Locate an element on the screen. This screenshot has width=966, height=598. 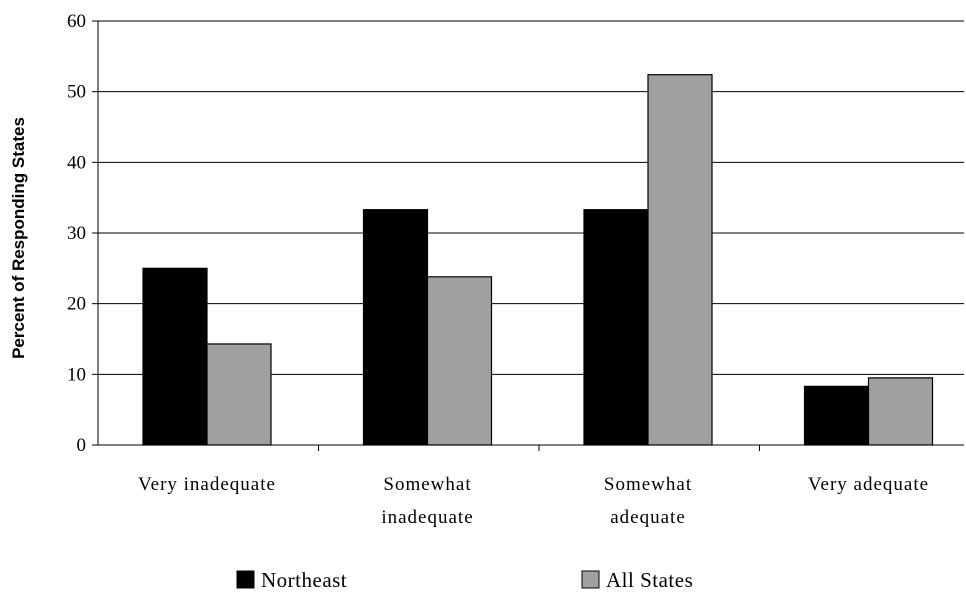
x-category-label: Very adequate is located at coordinates (868, 484).